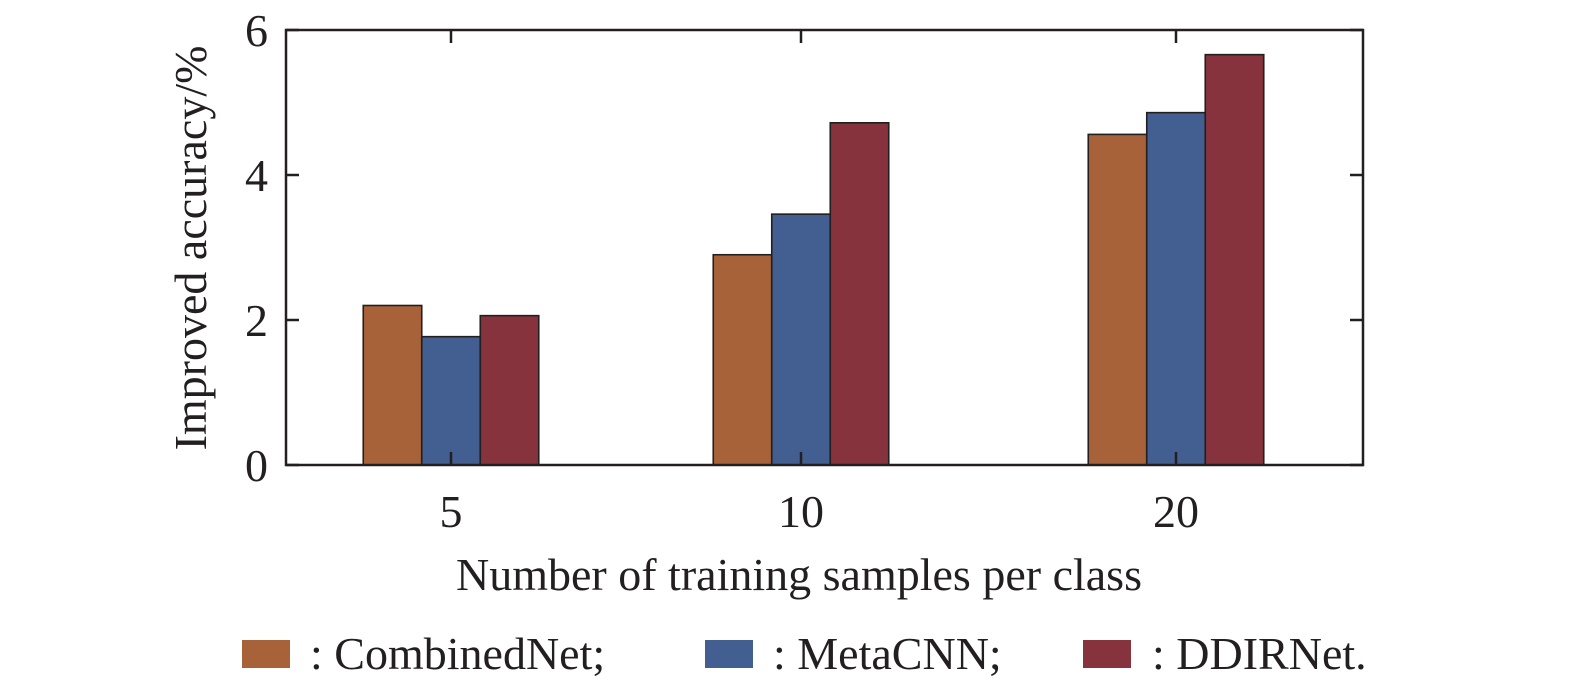 The width and height of the screenshot is (1575, 689). I want to click on x-tick-label: 5, so click(451, 511).